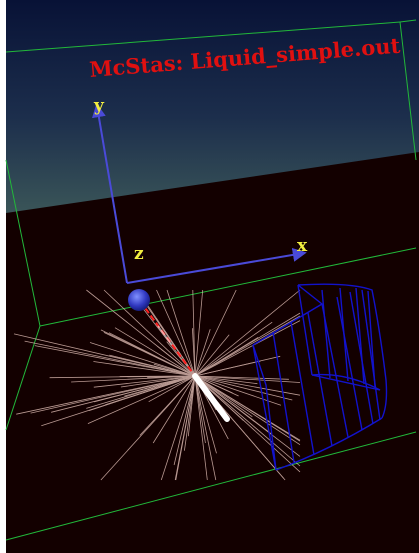 This screenshot has height=553, width=419. Describe the element at coordinates (99, 106) in the screenshot. I see `y-axis-label: y` at that location.